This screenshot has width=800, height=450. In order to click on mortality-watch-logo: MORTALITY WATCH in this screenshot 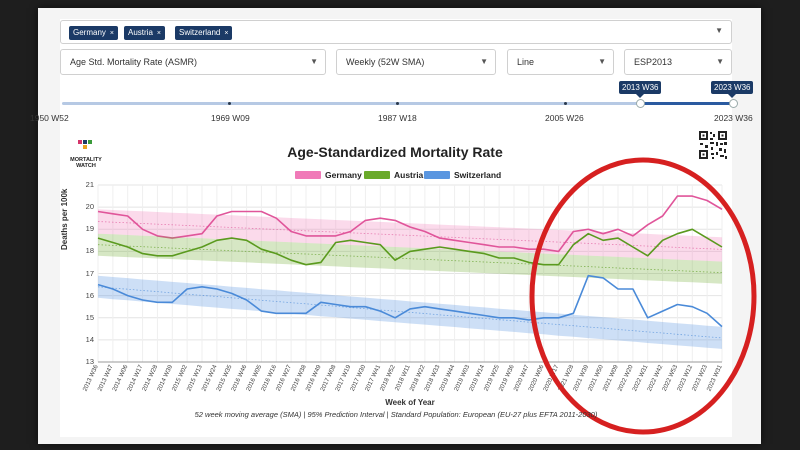, I will do `click(86, 153)`.